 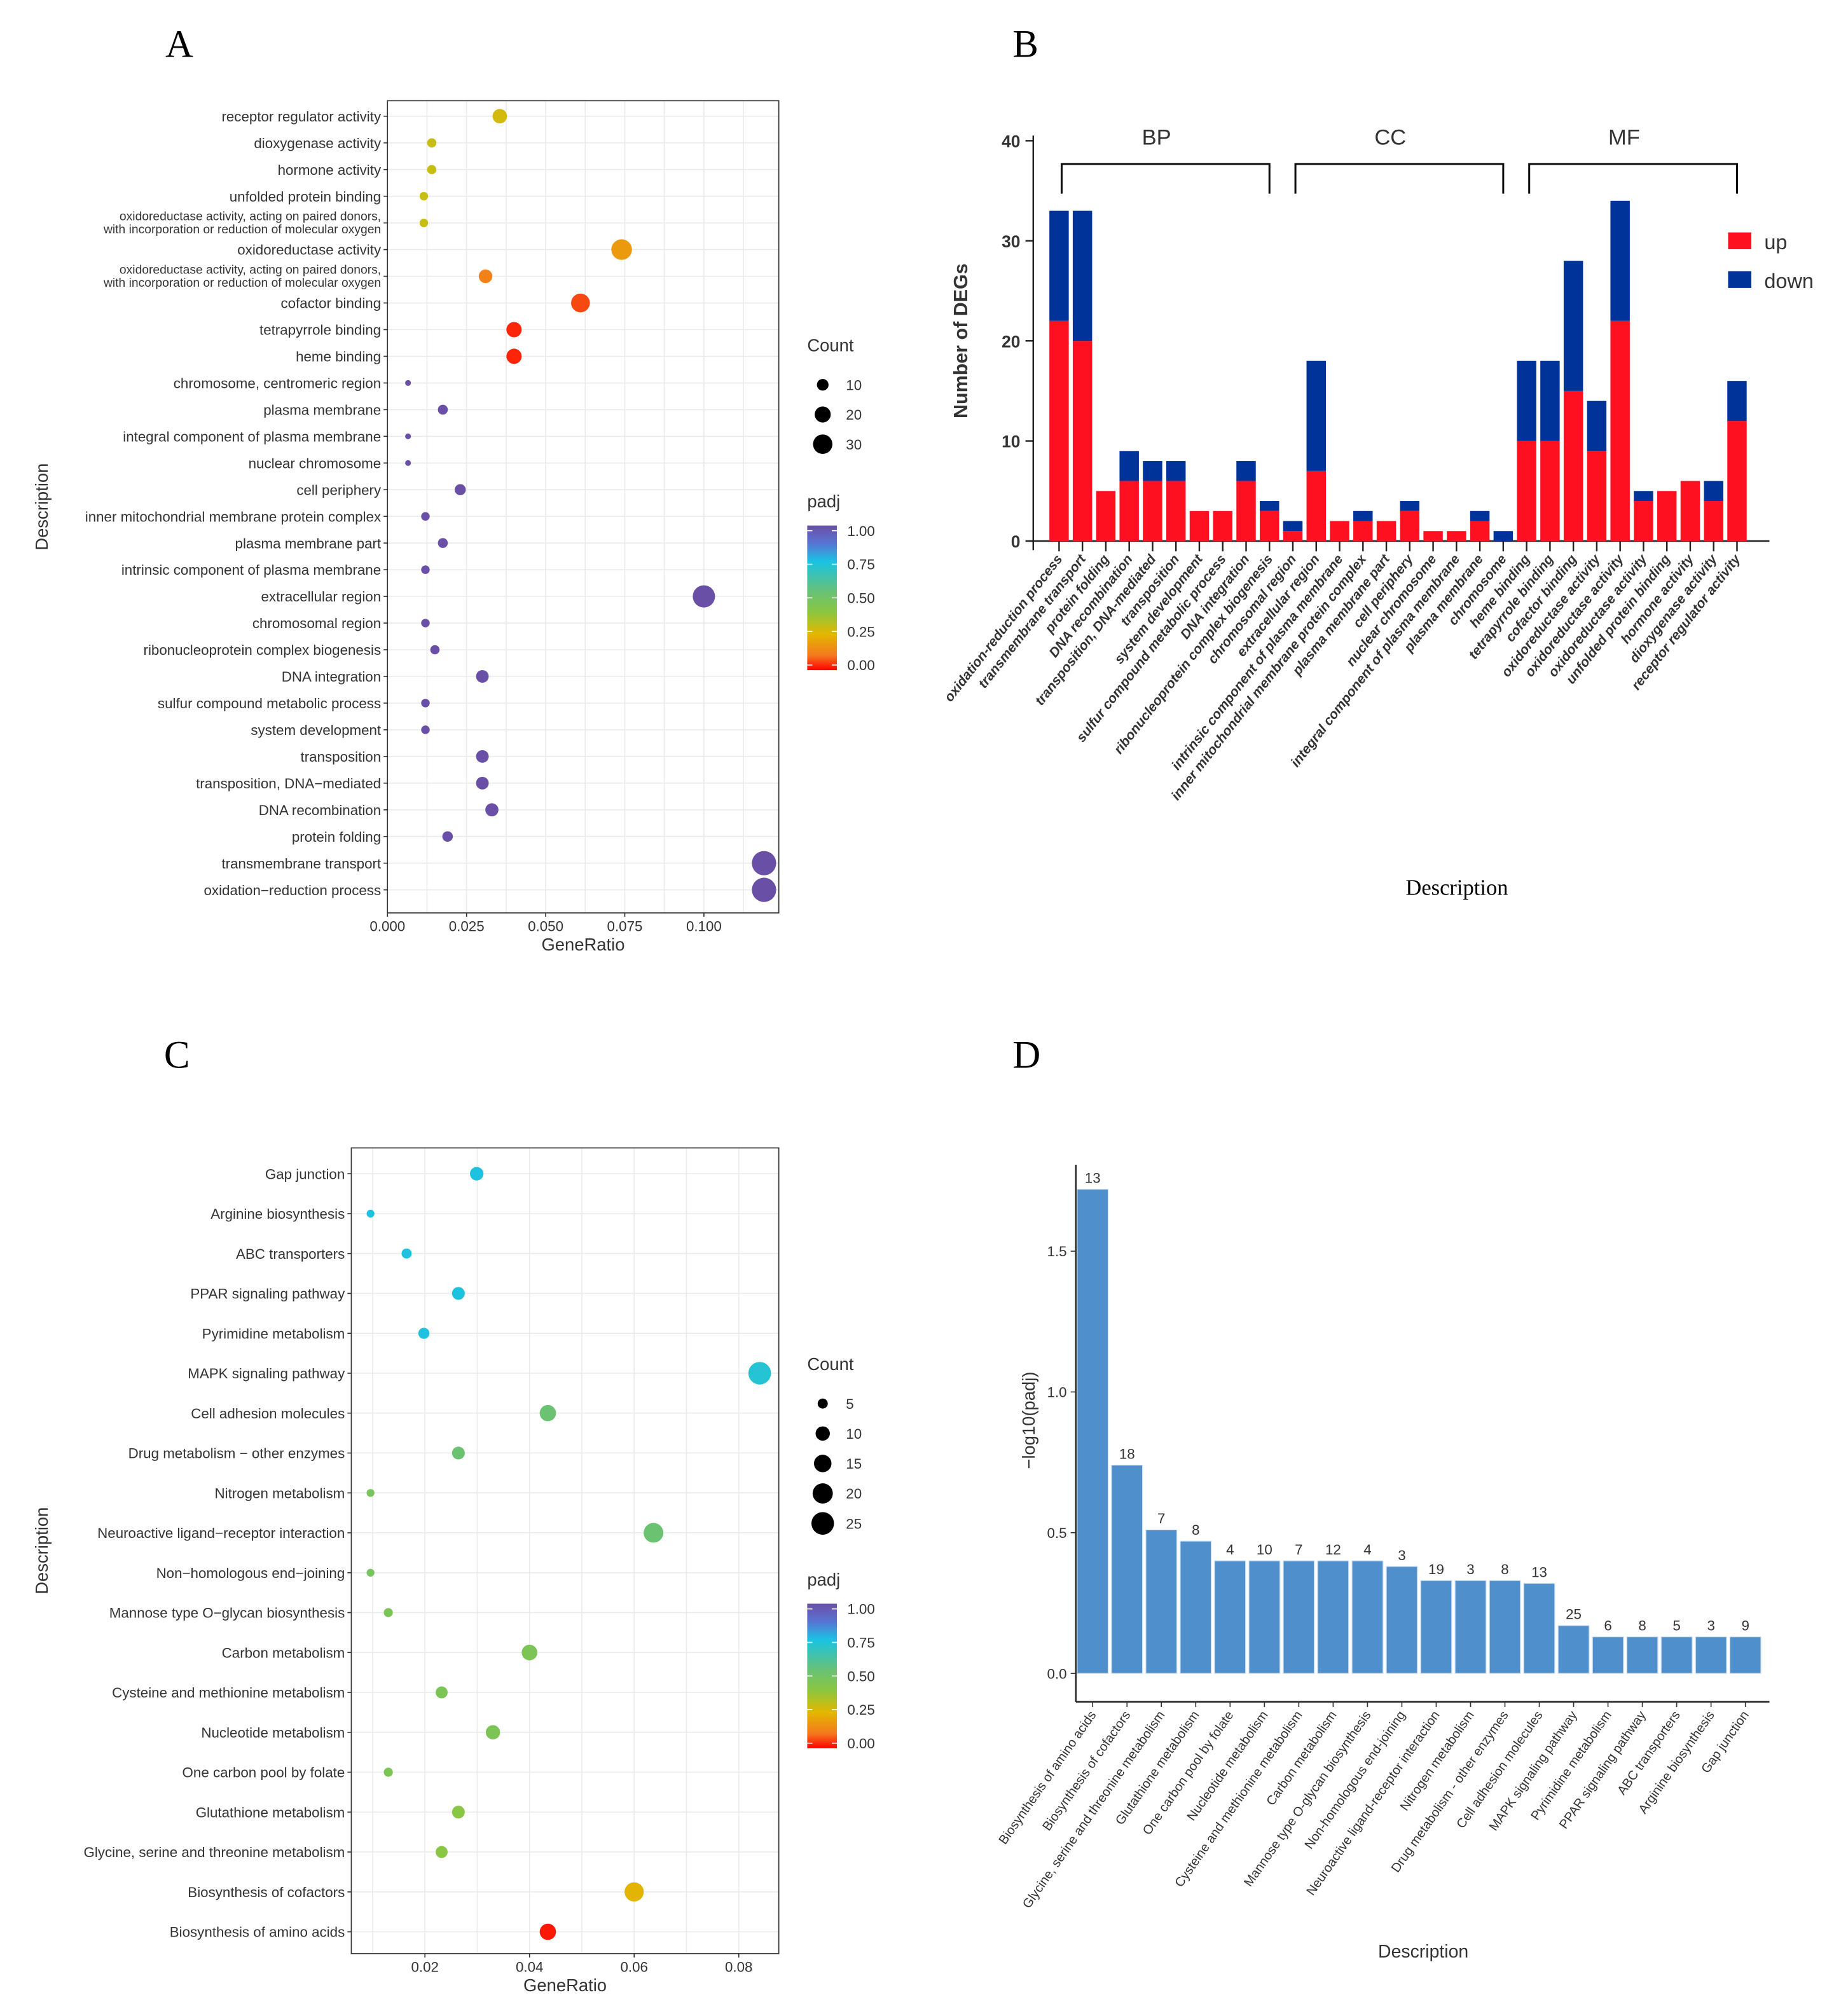 I want to click on bar-data-label: 13, so click(x=1093, y=1178).